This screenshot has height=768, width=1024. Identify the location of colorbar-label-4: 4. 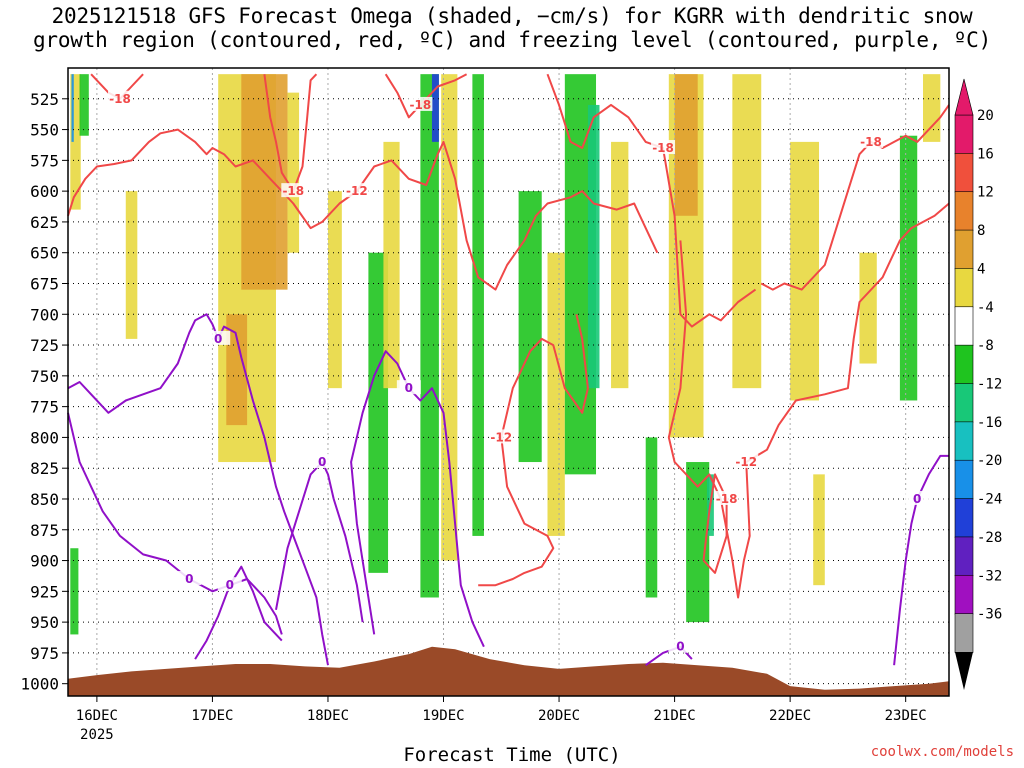
(981, 269).